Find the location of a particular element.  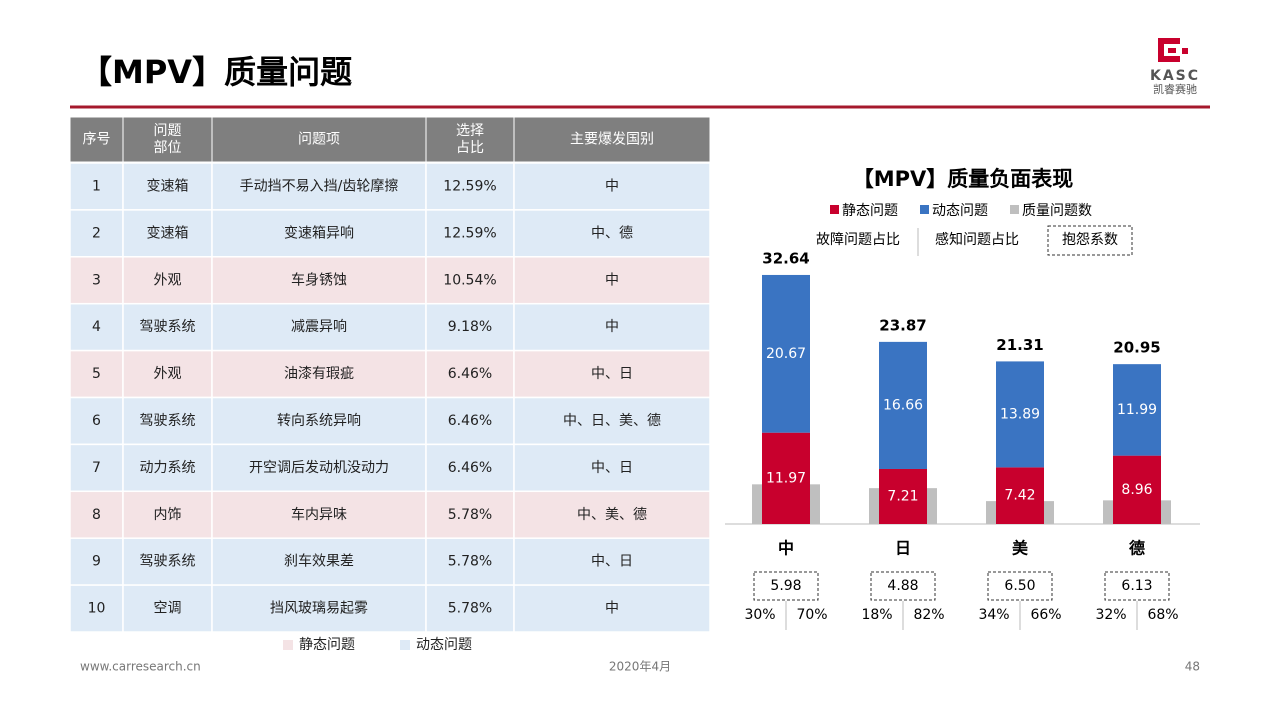

cell-text: 手动挡不易入挡/齿轮摩擦 is located at coordinates (319, 185).